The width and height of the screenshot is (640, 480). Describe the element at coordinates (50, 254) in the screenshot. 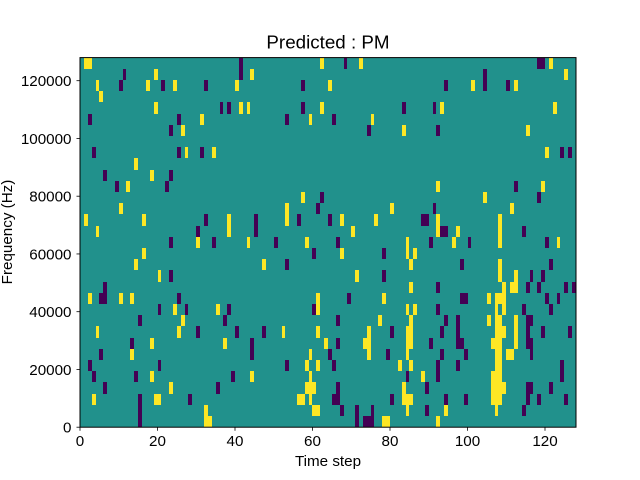

I see `svg-text: 60000` at that location.